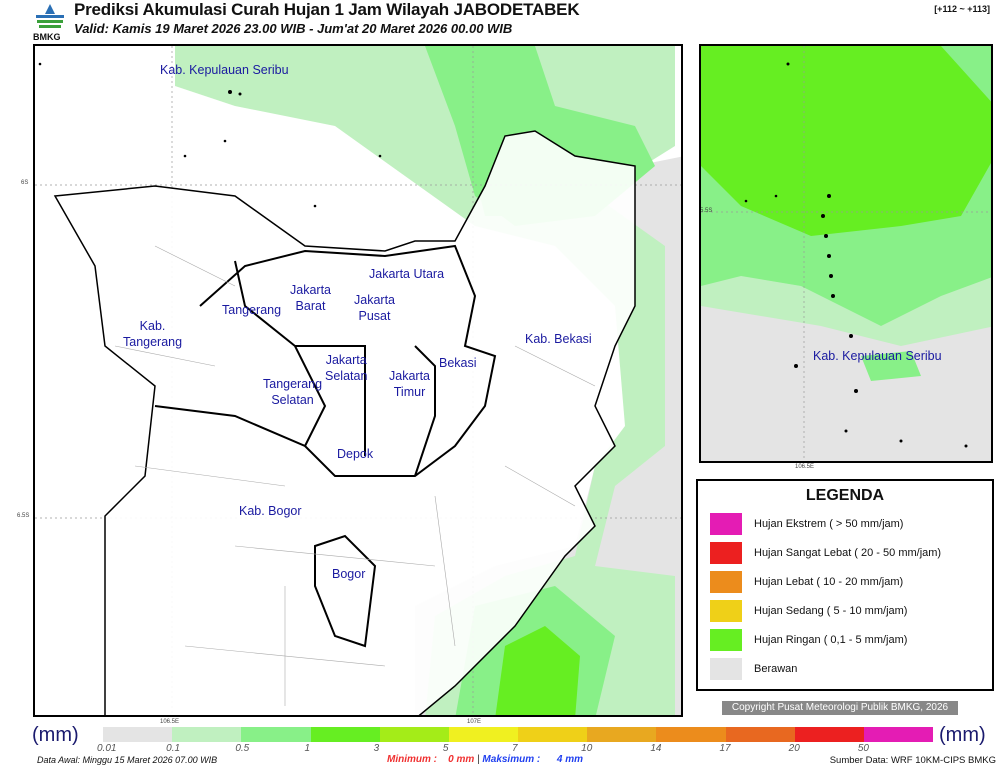 This screenshot has height=769, width=1000. I want to click on data-source: Sumber Data: WRF 10KM-CIPS BMKG, so click(912, 760).